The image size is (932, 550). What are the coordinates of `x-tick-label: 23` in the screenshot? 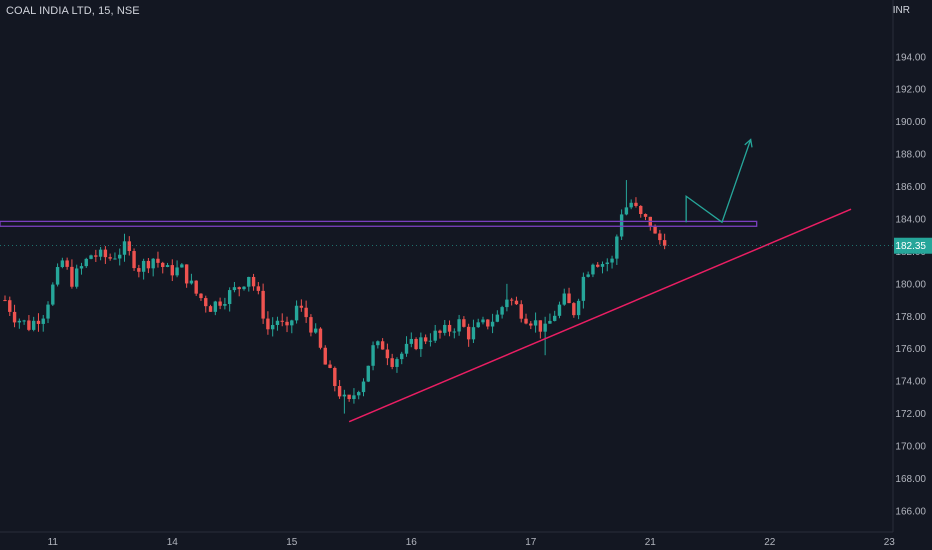 It's located at (890, 542).